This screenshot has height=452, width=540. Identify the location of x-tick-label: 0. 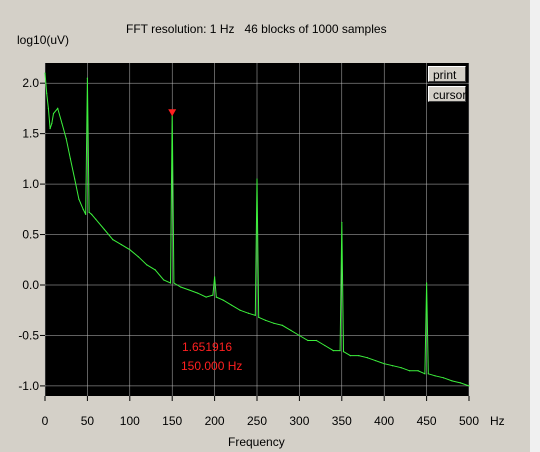
(45, 421).